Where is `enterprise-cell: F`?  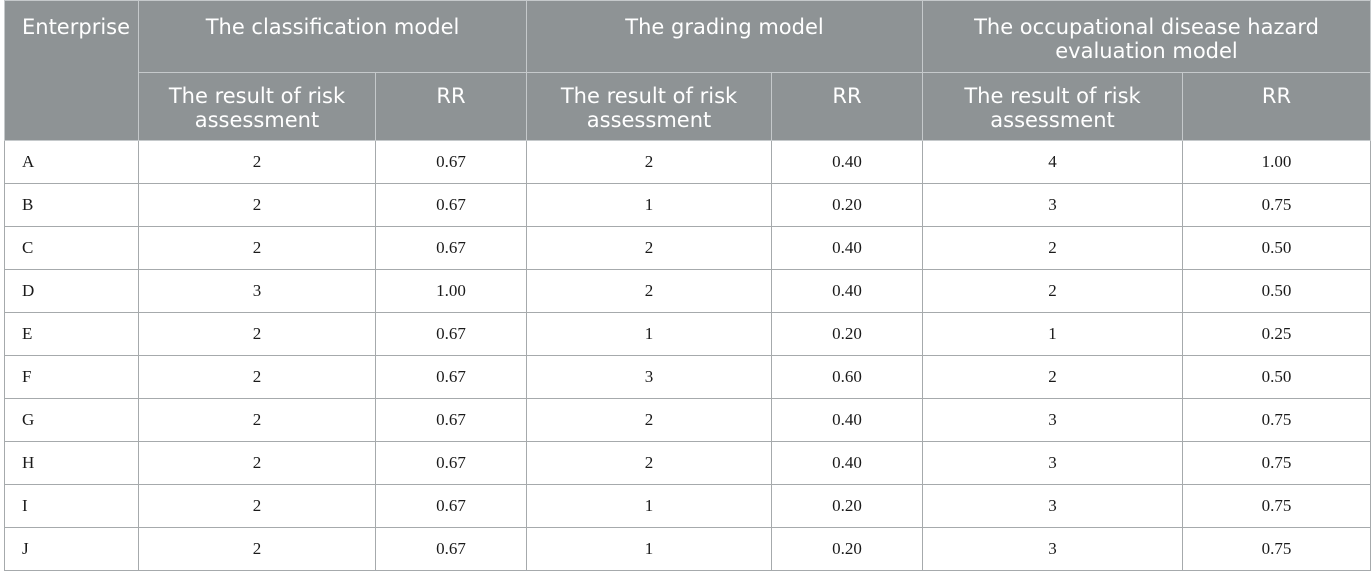 enterprise-cell: F is located at coordinates (71, 377).